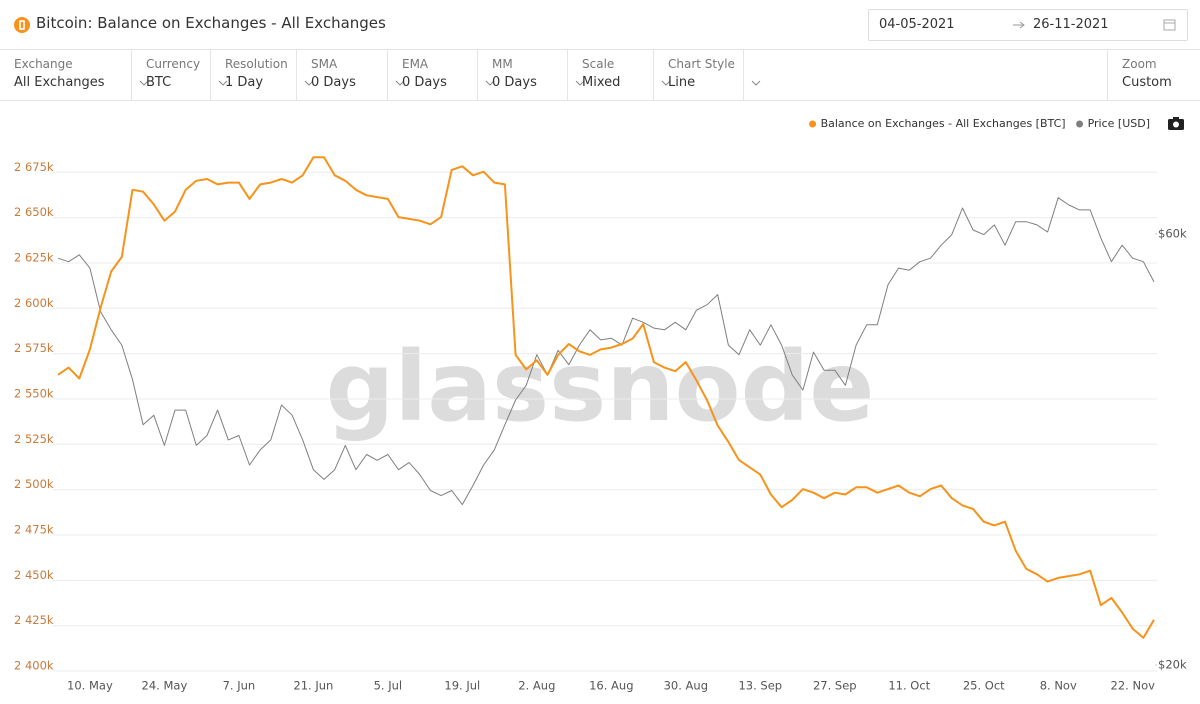  What do you see at coordinates (34, 666) in the screenshot?
I see `y-tick-label: 2 400k` at bounding box center [34, 666].